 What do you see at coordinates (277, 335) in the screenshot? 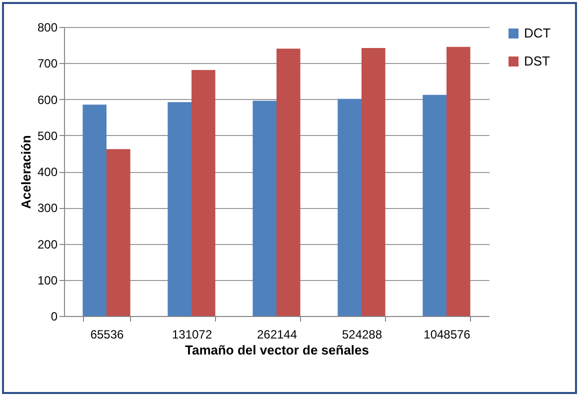
I see `x-tick-label: 262144` at bounding box center [277, 335].